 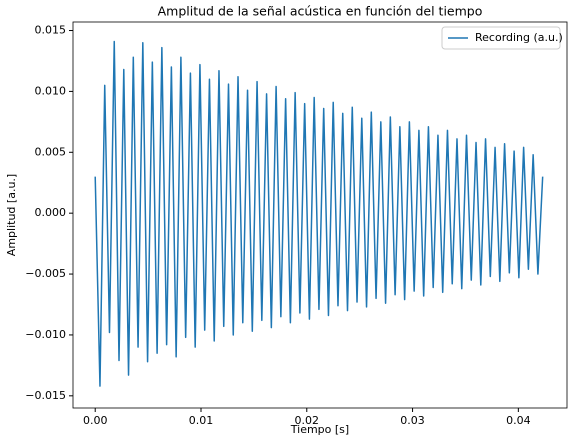 What do you see at coordinates (307, 420) in the screenshot?
I see `x-tick-label: 0.02` at bounding box center [307, 420].